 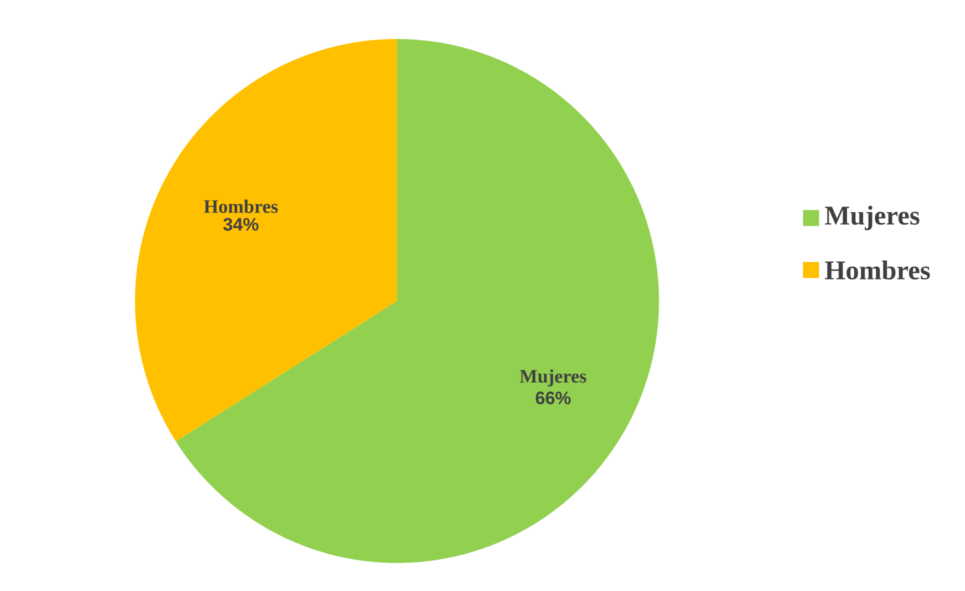 I want to click on slice-label: Mujeres, so click(x=553, y=378).